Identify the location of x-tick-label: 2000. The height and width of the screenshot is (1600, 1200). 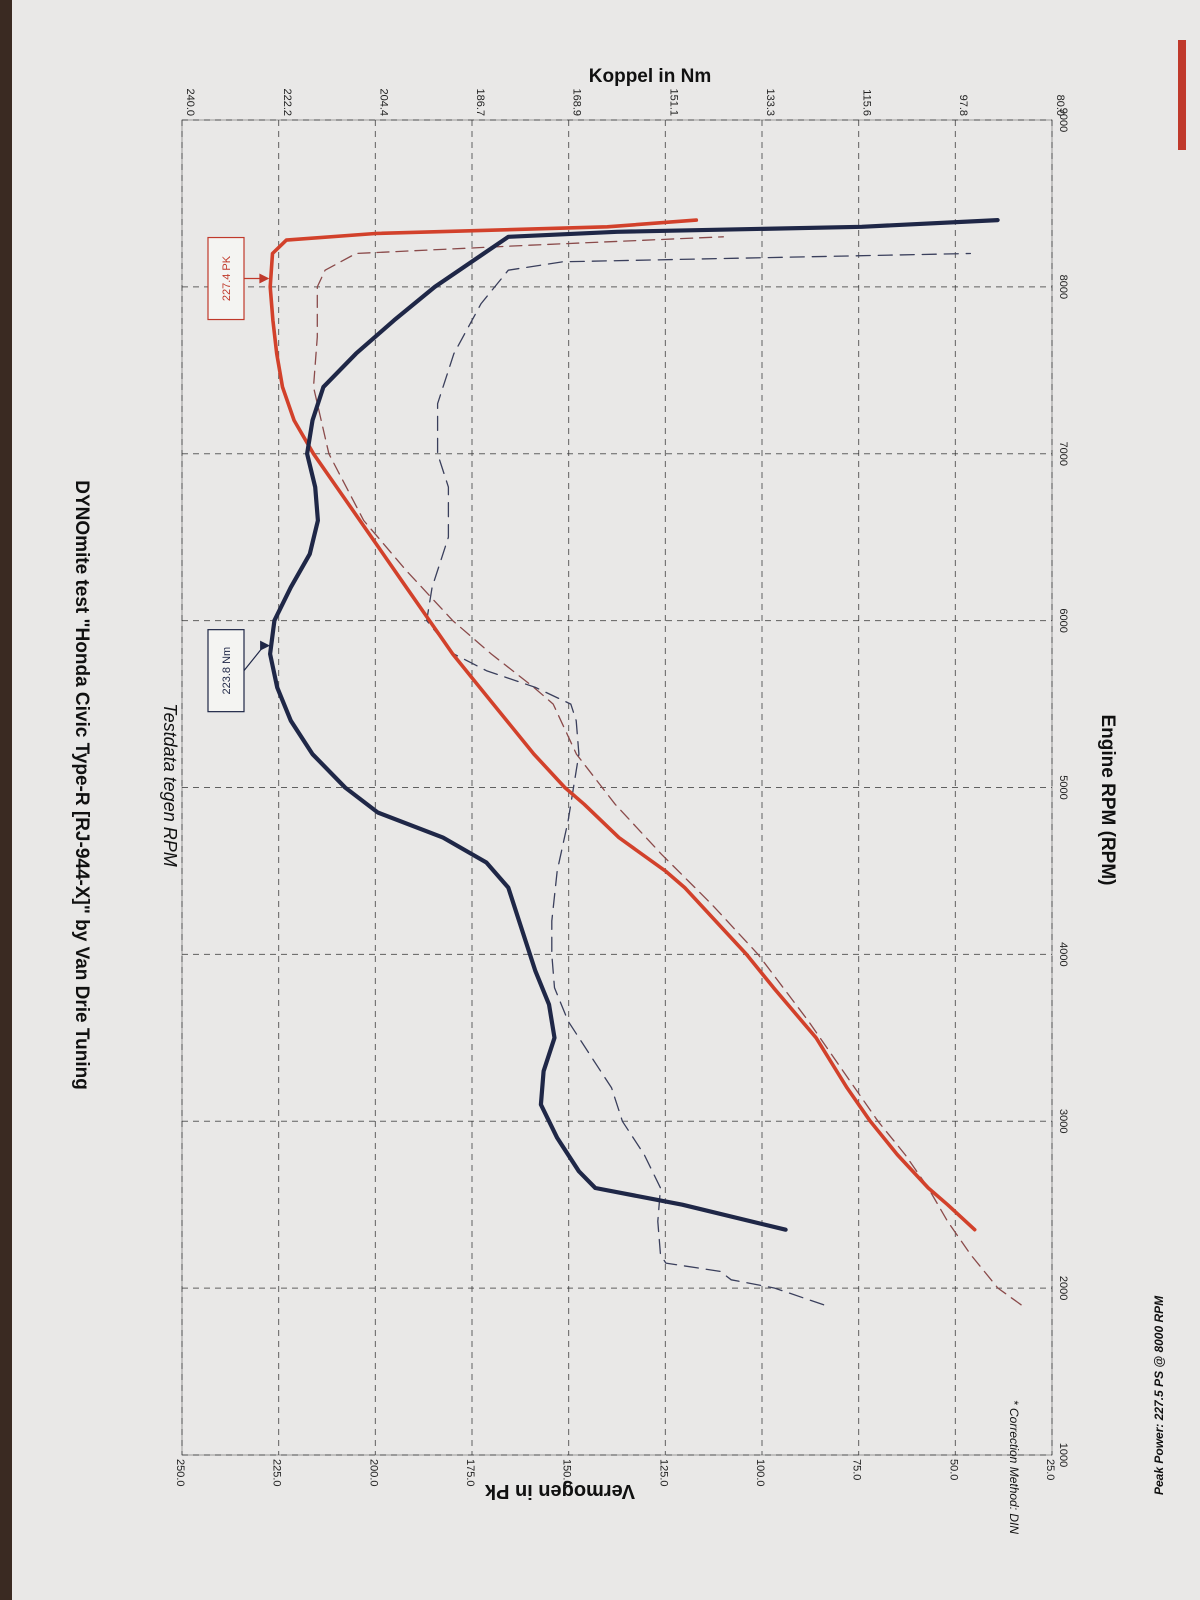
(1063, 1288).